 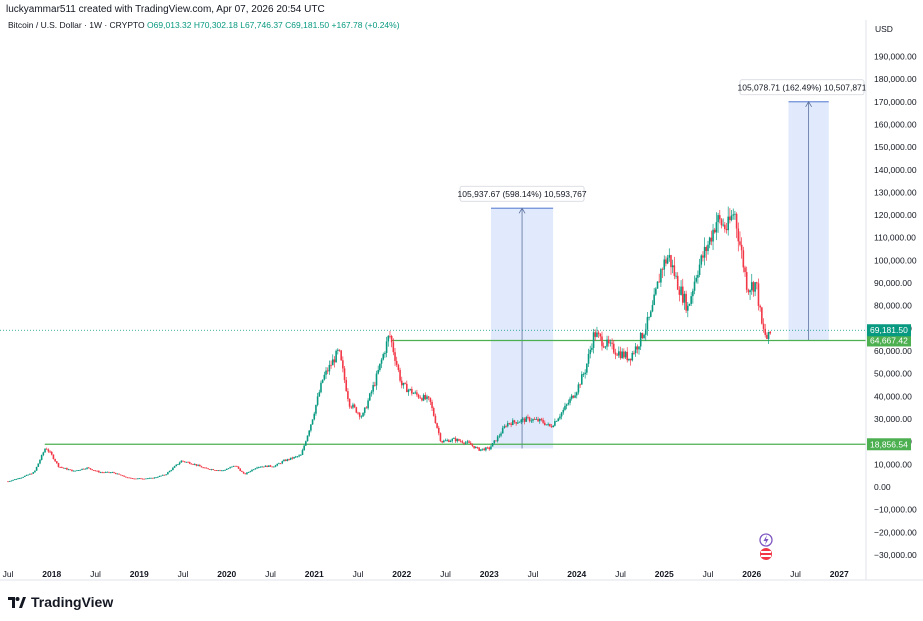 I want to click on y-tick-label: 60,000.00, so click(x=893, y=351).